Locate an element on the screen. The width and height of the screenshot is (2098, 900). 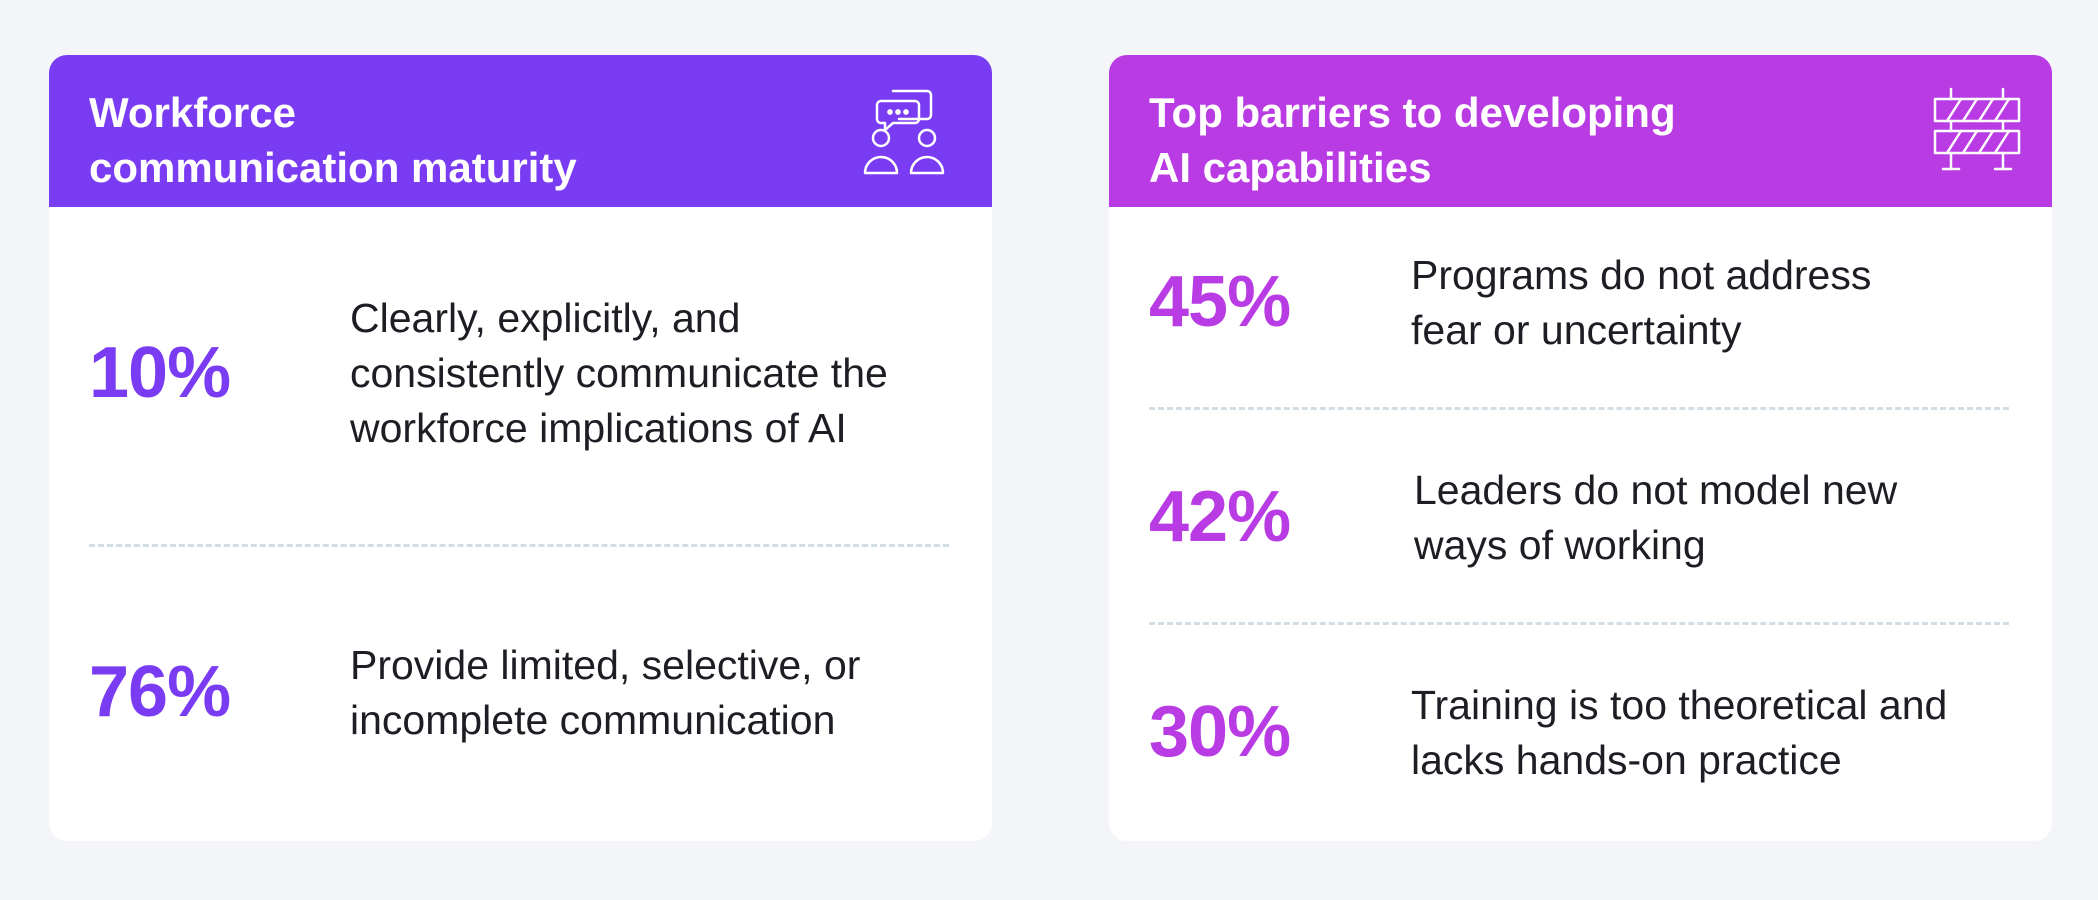
card-title: Workforce communication maturity is located at coordinates (333, 140).